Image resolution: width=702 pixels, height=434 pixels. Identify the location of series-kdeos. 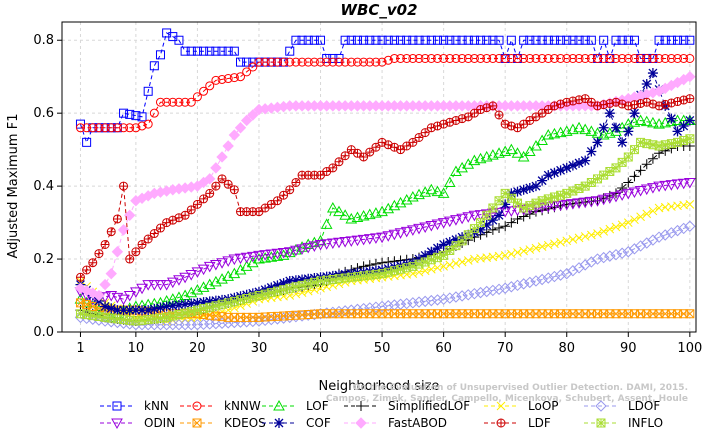
(385, 310).